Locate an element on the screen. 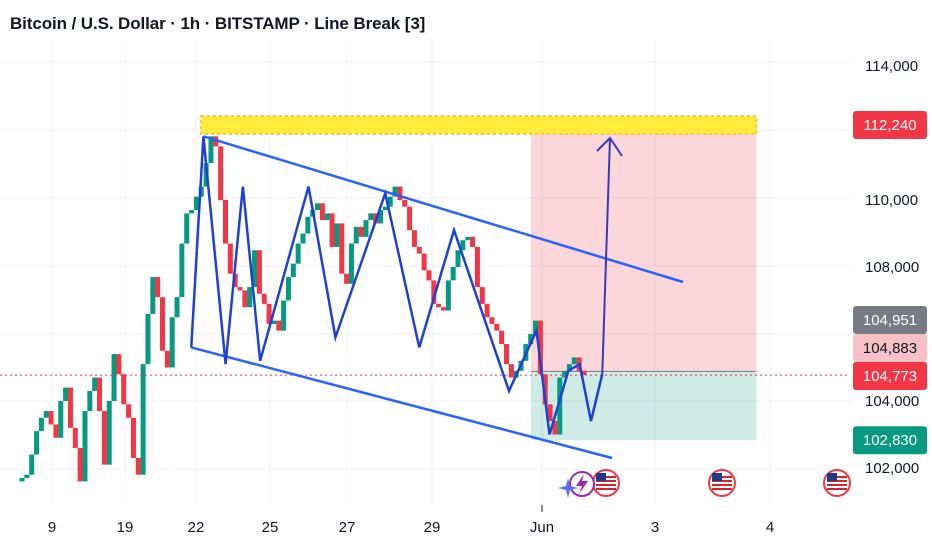 The image size is (932, 550). x-tick-label: 22 is located at coordinates (196, 527).